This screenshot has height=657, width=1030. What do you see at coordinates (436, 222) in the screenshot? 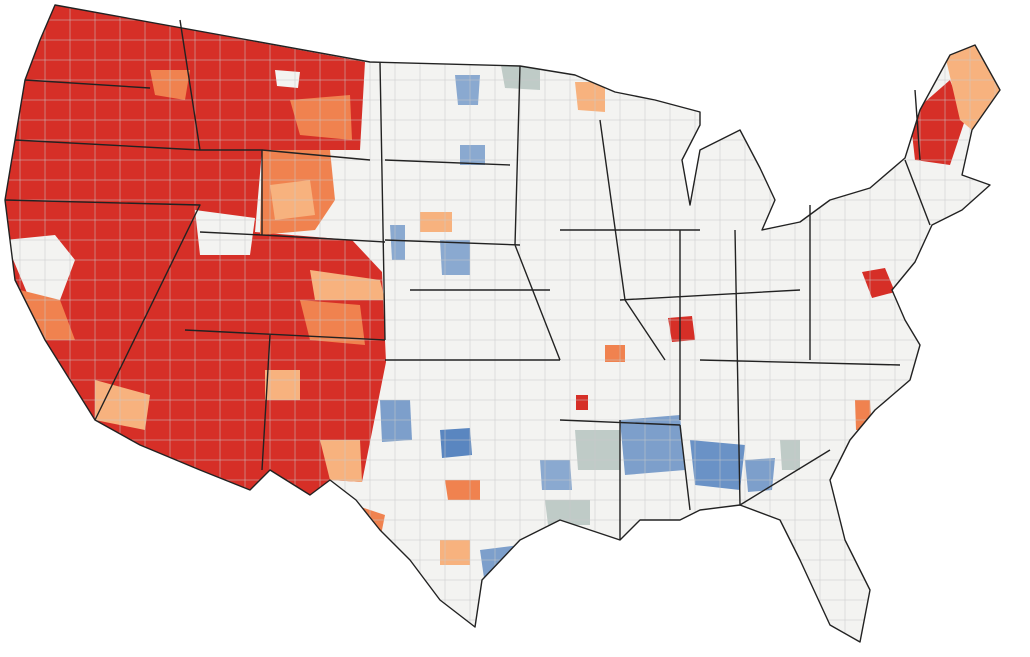
I see `region-light-orange-sd` at bounding box center [436, 222].